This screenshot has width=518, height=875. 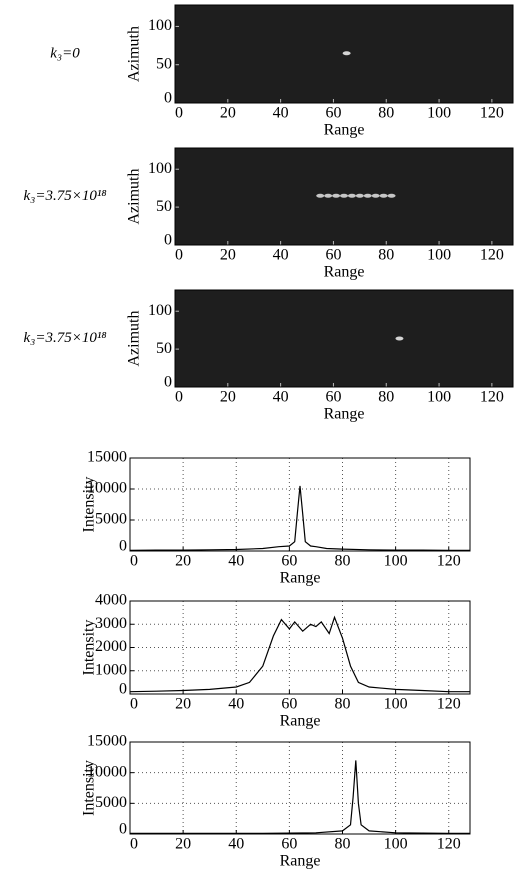 What do you see at coordinates (65, 53) in the screenshot?
I see `panel-label: k₃=0` at bounding box center [65, 53].